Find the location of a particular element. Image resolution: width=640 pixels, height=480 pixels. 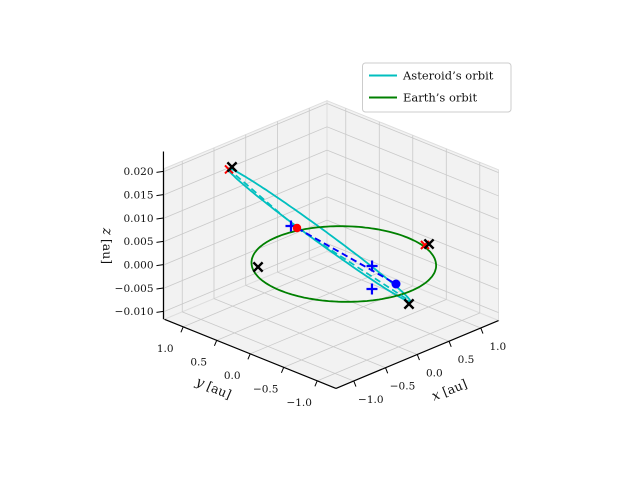

x-tick-label: 0.5 is located at coordinates (466, 360).